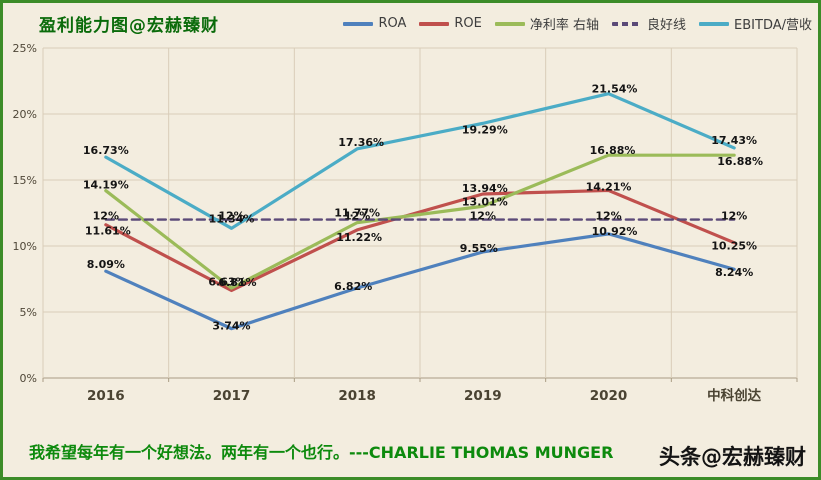  I want to click on data-label: 14.19%, so click(106, 185).